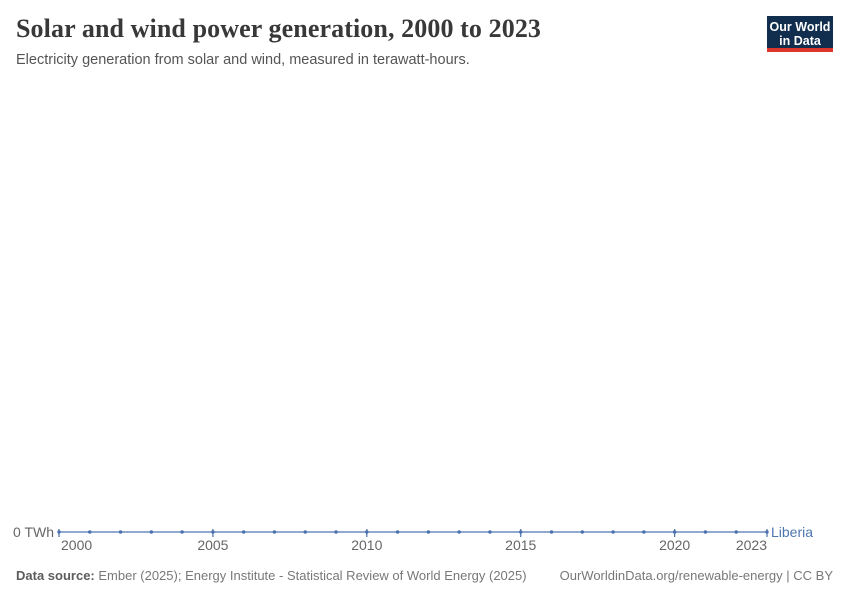 The image size is (850, 600). Describe the element at coordinates (367, 545) in the screenshot. I see `x-axis-tick-label: 2010` at that location.